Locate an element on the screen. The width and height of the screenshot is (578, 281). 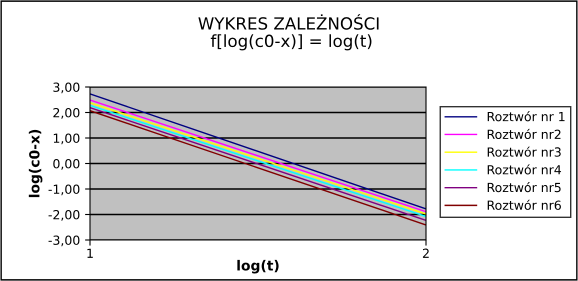
legend-label: Roztwór nr3 is located at coordinates (524, 151).